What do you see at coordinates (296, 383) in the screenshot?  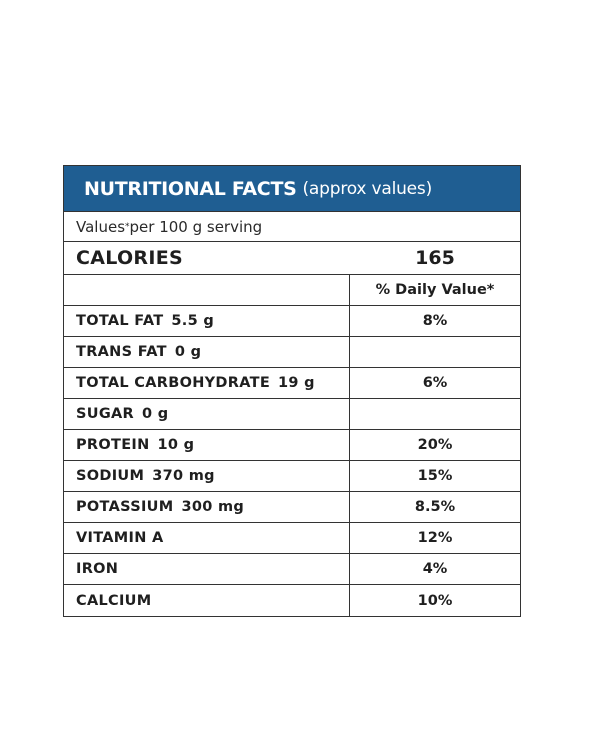 I see `nutrient-amount: 19 g` at bounding box center [296, 383].